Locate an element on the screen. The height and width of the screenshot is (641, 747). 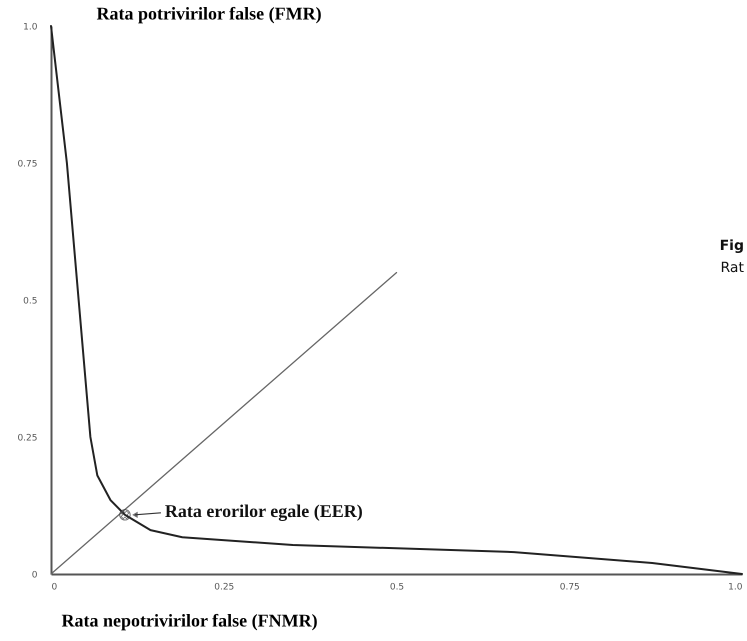
x-tick-label: 0 is located at coordinates (55, 587).